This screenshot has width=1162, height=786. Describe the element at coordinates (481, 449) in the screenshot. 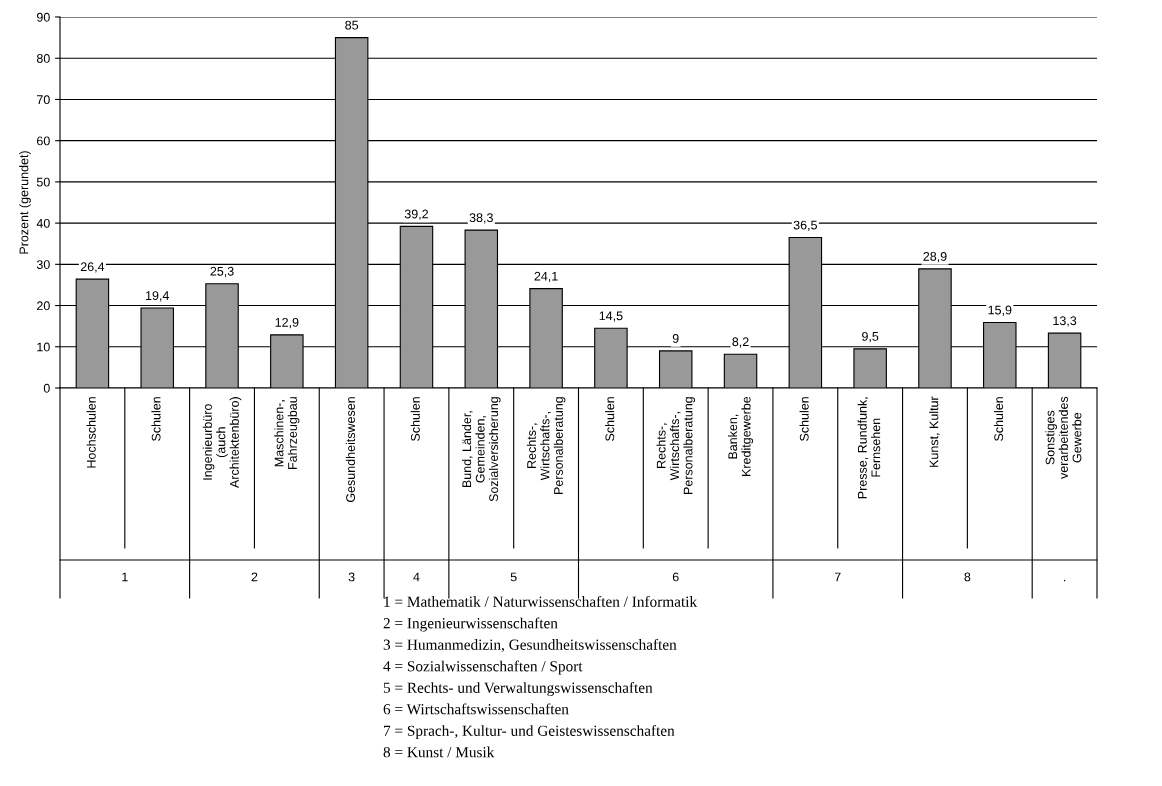

I see `x-tick-label: Bund, Länder, Gemeinden, Sozialversicherung` at that location.